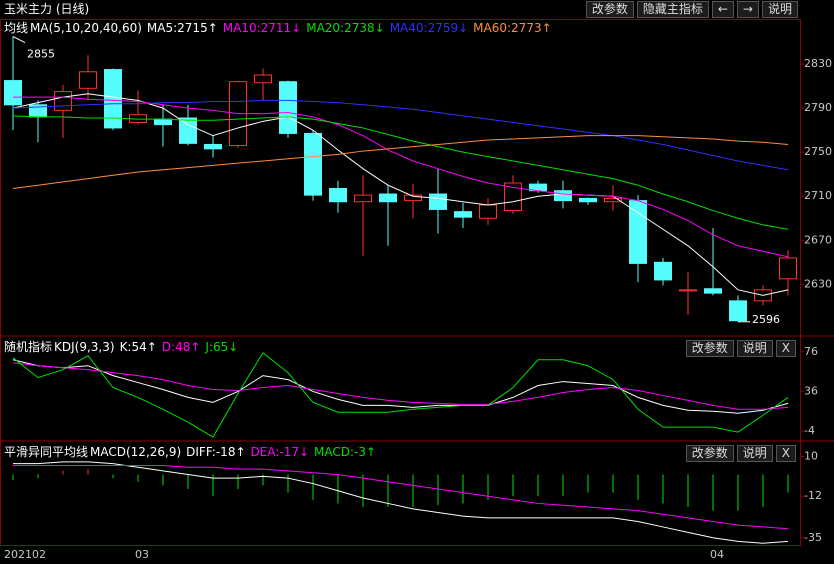  What do you see at coordinates (47, 9) in the screenshot?
I see `window-title: 玉米主力 (日线)` at bounding box center [47, 9].